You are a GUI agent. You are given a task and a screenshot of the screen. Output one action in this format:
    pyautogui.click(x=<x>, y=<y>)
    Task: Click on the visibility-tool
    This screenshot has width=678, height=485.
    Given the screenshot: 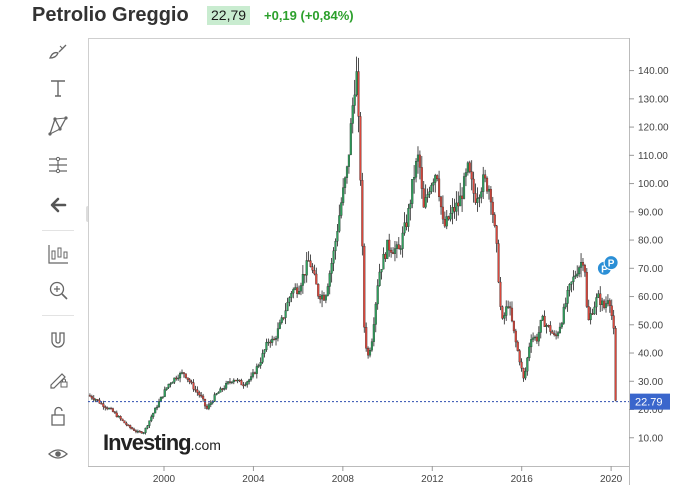 What is the action you would take?
    pyautogui.click(x=58, y=454)
    